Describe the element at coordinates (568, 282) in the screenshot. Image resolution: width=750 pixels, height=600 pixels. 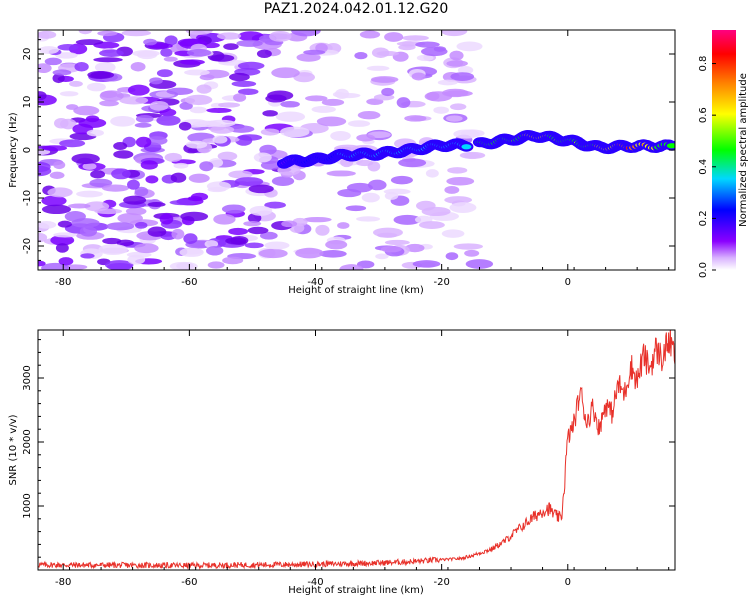
I see `heatmap-xtick-label: 0` at that location.